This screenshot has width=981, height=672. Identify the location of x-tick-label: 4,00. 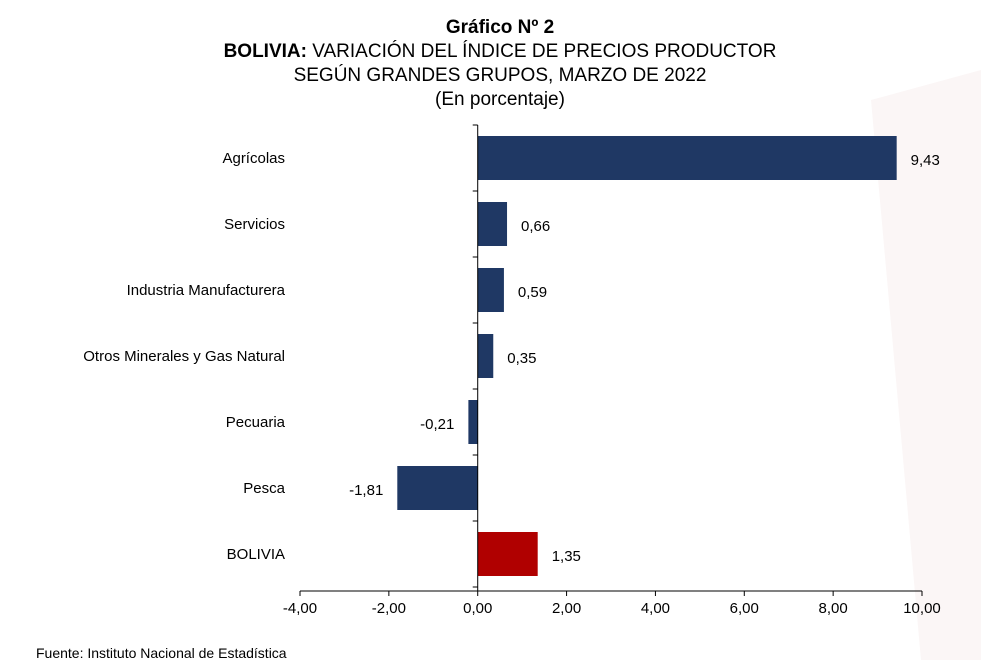
(655, 608).